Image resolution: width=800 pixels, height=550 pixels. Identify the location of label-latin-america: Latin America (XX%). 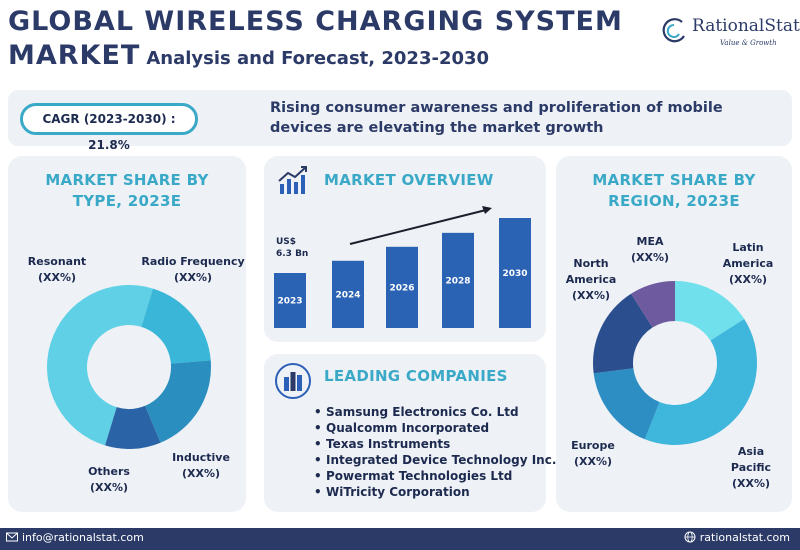
(748, 264).